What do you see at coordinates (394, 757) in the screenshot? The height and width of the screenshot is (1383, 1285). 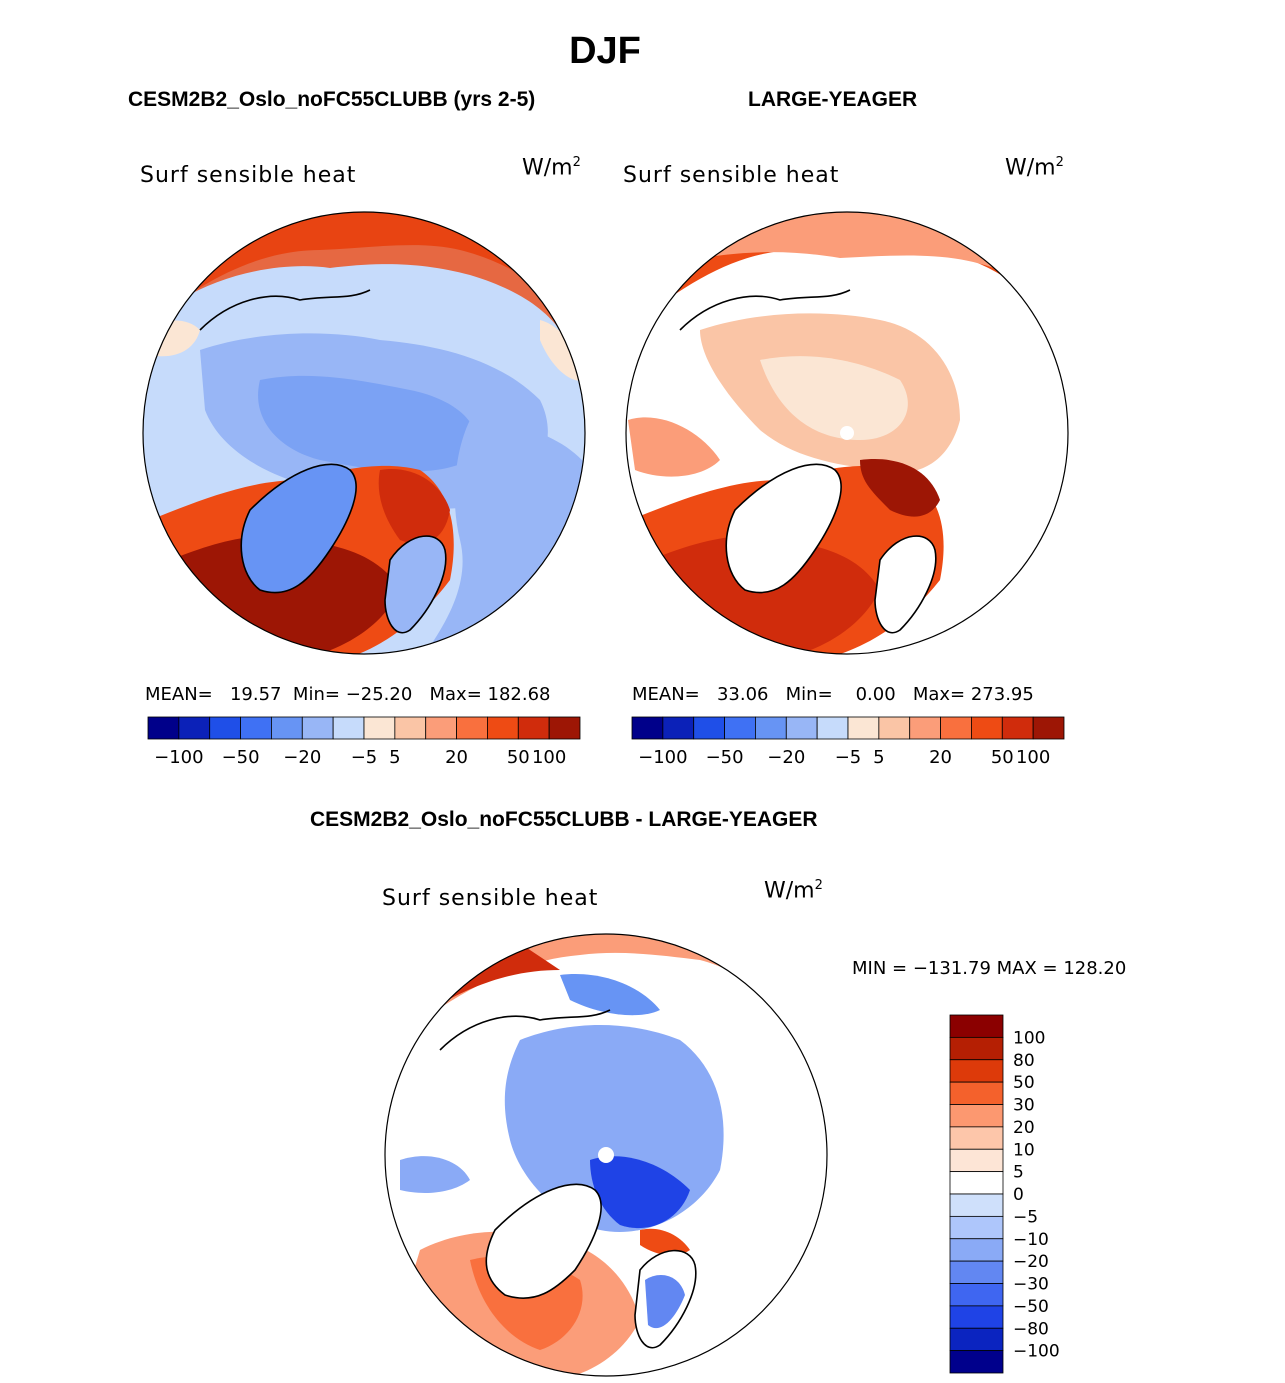 I see `colorbar-model-tick-label: 5` at bounding box center [394, 757].